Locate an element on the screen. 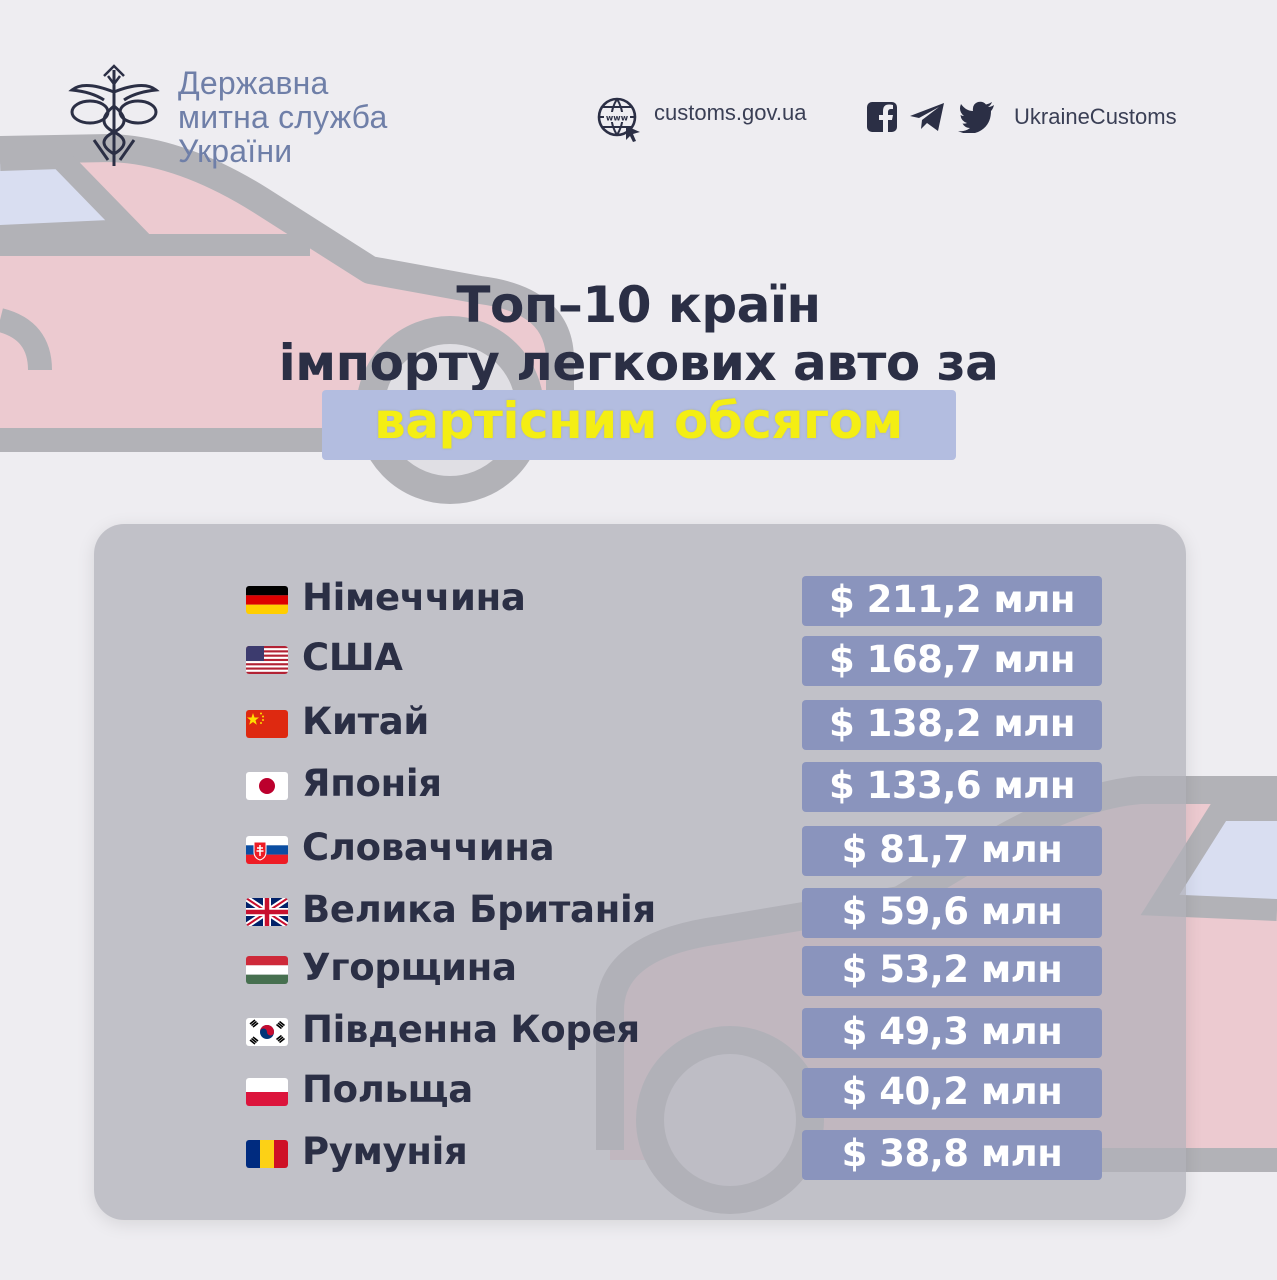  country-name: Велика Британія is located at coordinates (479, 909).